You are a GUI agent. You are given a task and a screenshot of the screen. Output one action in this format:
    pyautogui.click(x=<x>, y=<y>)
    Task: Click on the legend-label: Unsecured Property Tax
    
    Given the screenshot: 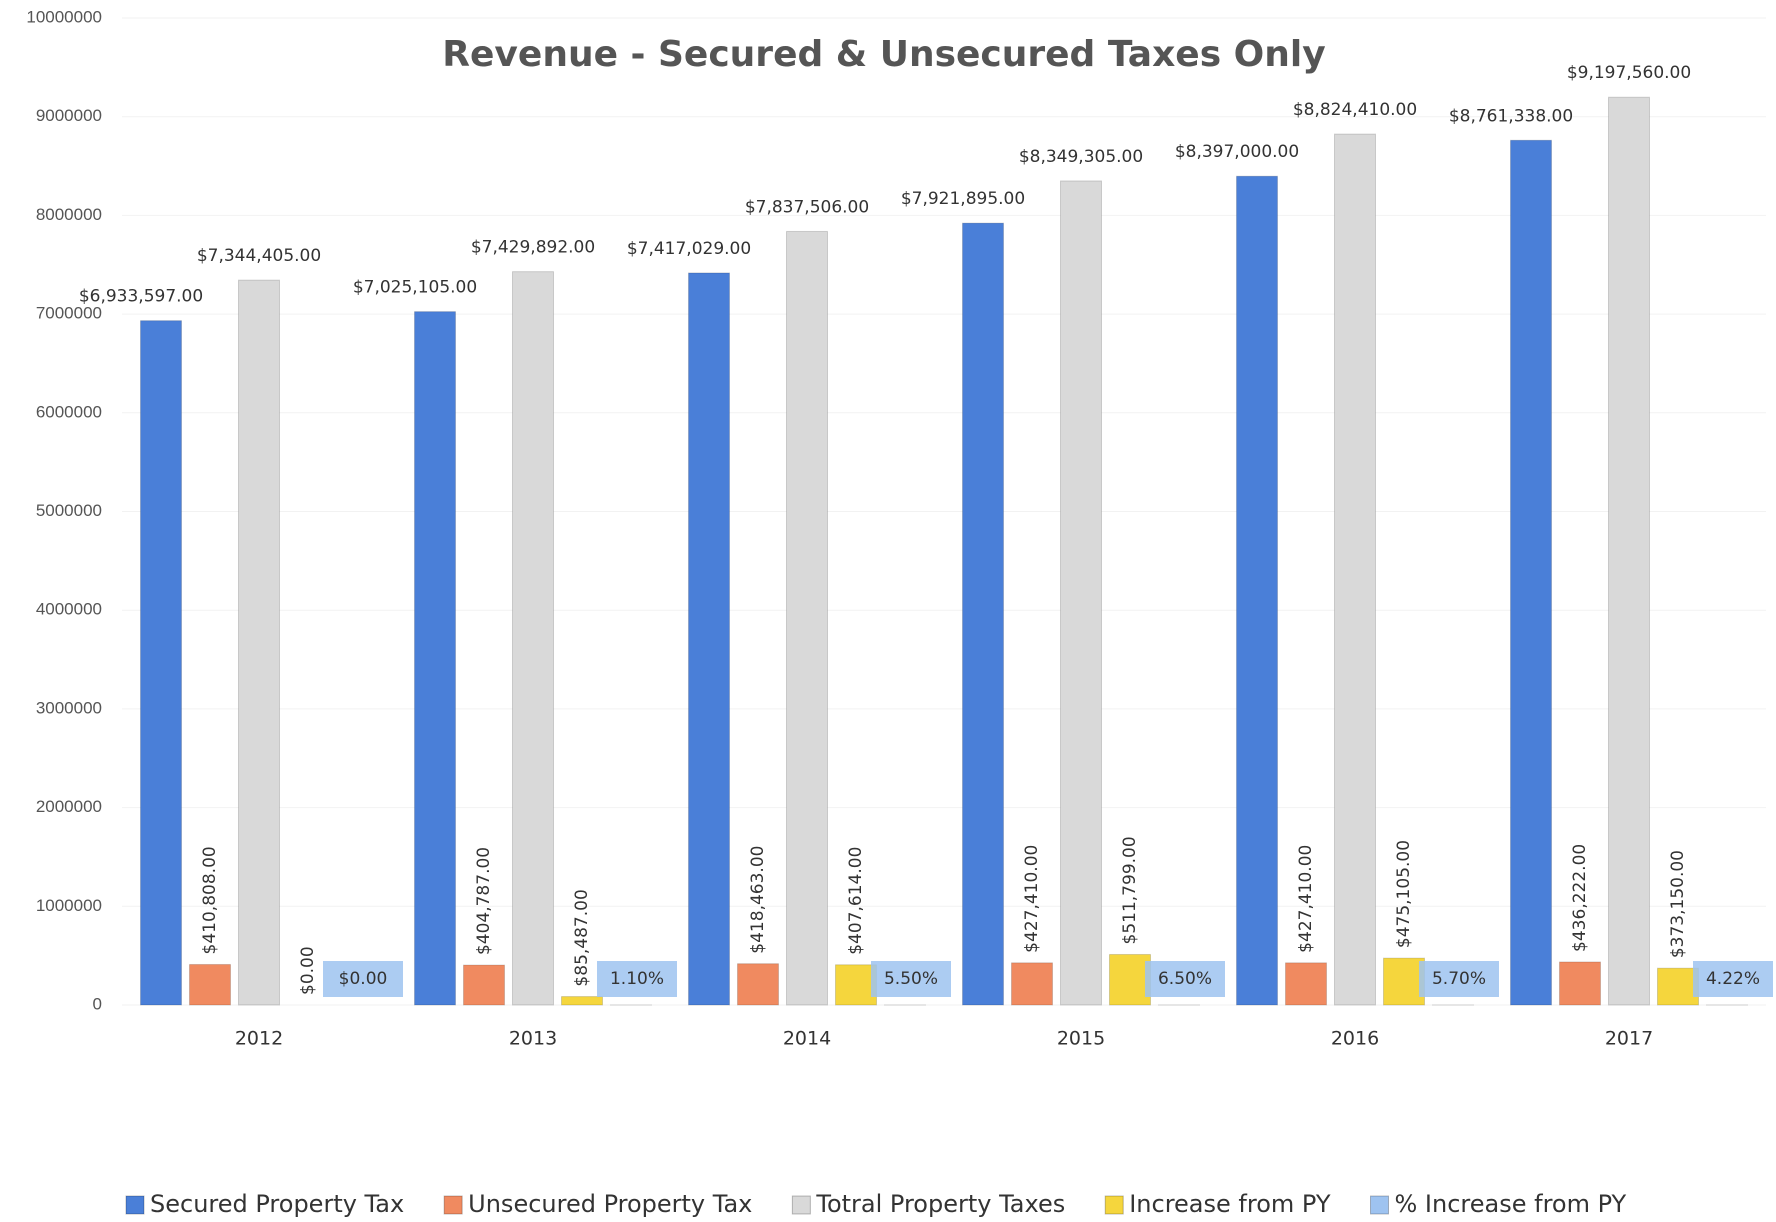 What is the action you would take?
    pyautogui.click(x=610, y=1204)
    